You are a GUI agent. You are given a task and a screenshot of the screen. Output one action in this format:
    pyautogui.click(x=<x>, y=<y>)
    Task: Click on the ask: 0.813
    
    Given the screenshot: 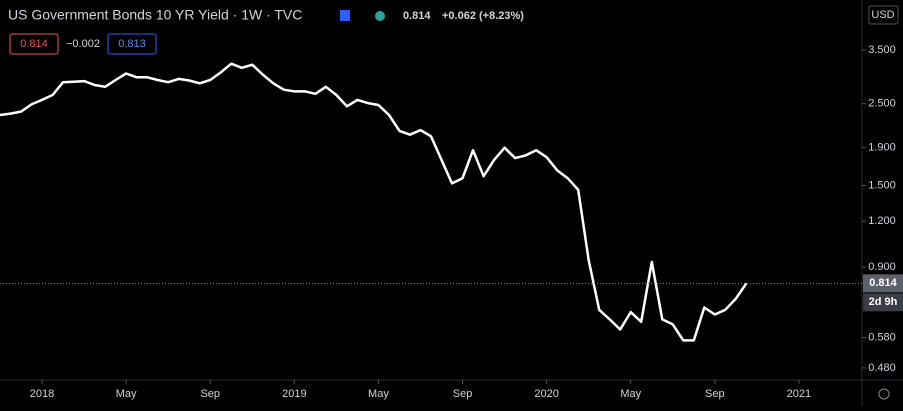 What is the action you would take?
    pyautogui.click(x=132, y=44)
    